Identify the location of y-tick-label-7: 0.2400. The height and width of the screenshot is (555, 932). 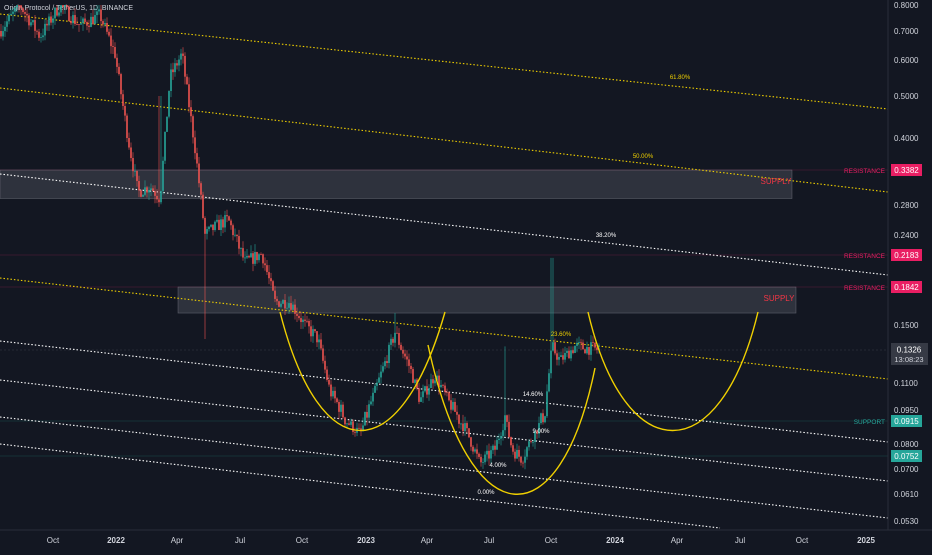
(906, 235).